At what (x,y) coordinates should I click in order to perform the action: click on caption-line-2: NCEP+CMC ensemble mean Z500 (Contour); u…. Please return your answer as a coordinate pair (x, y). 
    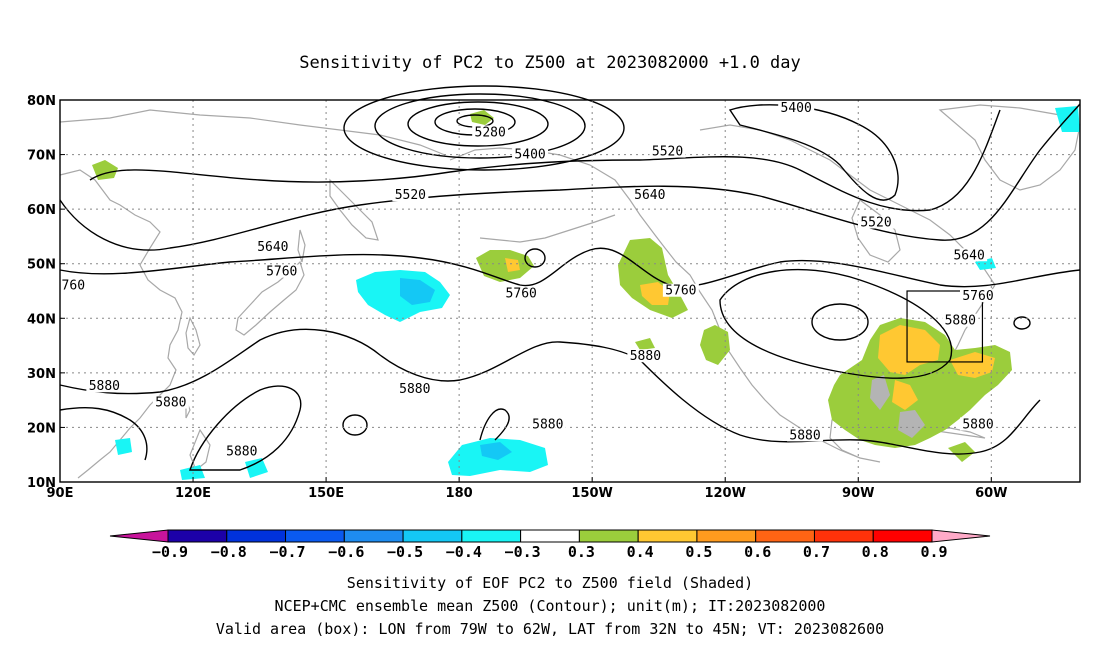
    Looking at the image, I should click on (550, 606).